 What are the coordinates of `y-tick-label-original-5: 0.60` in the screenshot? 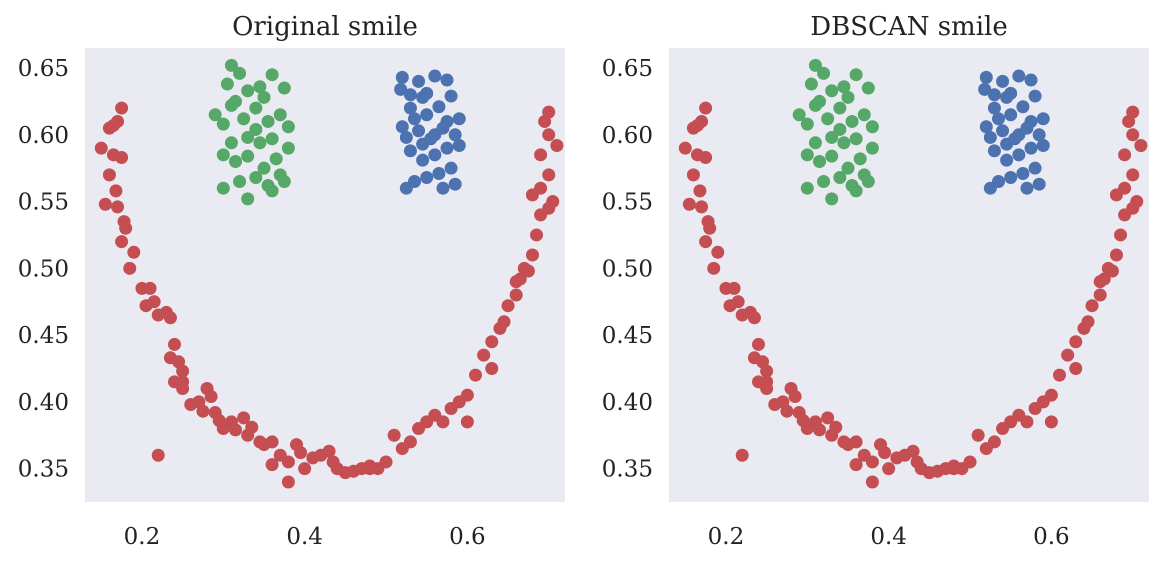 It's located at (43, 136).